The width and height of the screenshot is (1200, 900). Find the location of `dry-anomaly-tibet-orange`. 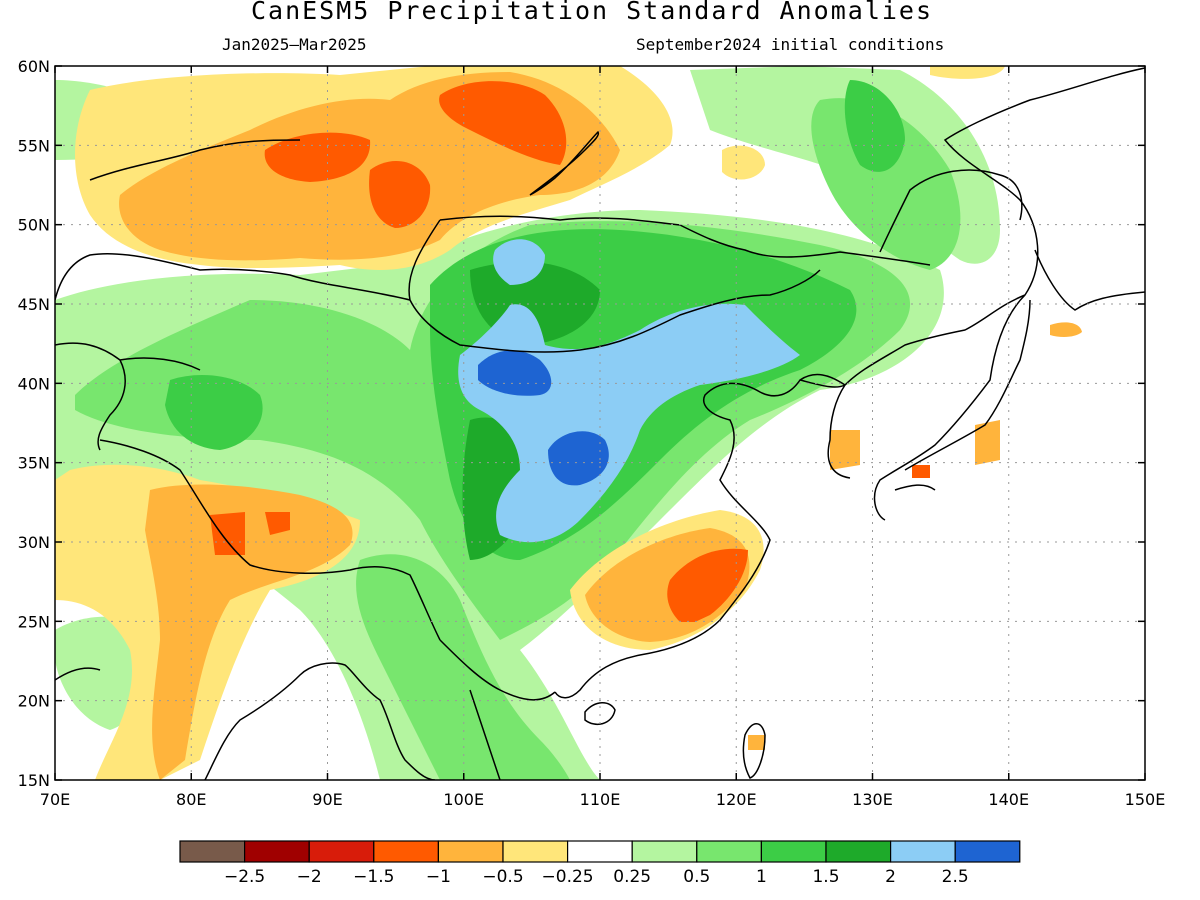

dry-anomaly-tibet-orange is located at coordinates (249, 632).